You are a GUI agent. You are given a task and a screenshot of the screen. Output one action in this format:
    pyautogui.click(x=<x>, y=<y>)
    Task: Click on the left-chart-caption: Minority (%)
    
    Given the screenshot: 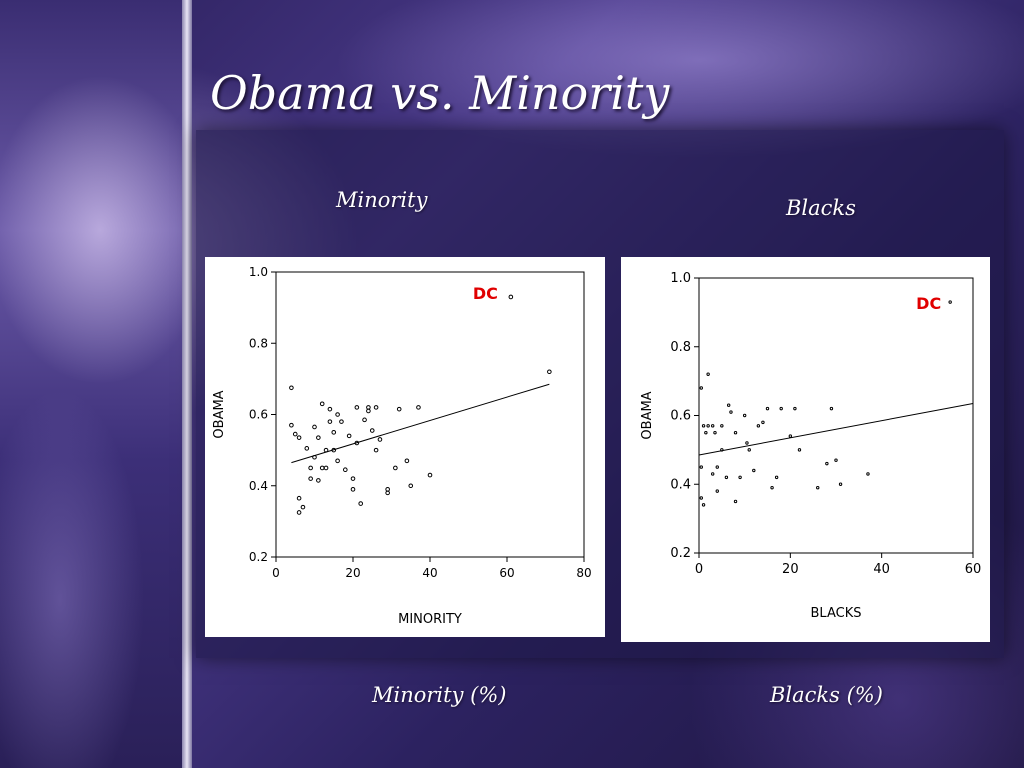 What is the action you would take?
    pyautogui.click(x=439, y=695)
    